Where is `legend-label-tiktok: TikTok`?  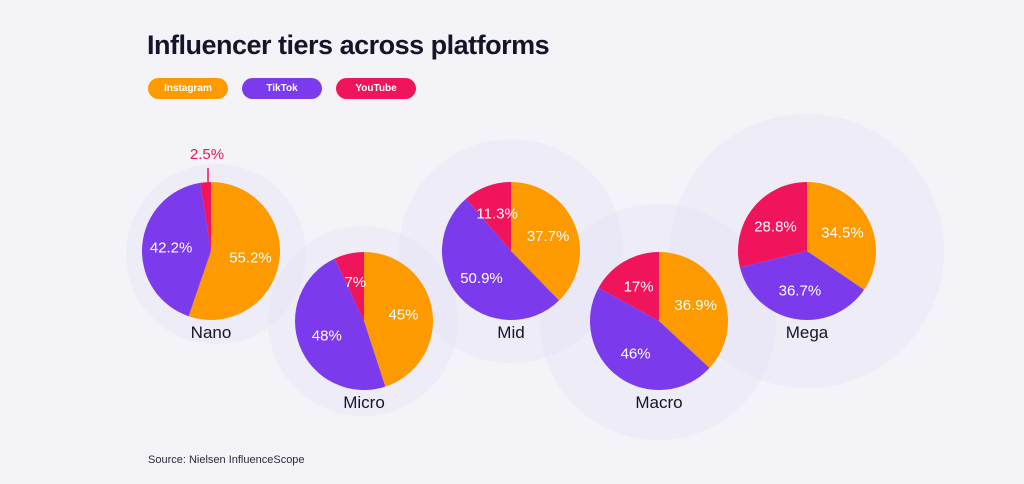
legend-label-tiktok: TikTok is located at coordinates (282, 88).